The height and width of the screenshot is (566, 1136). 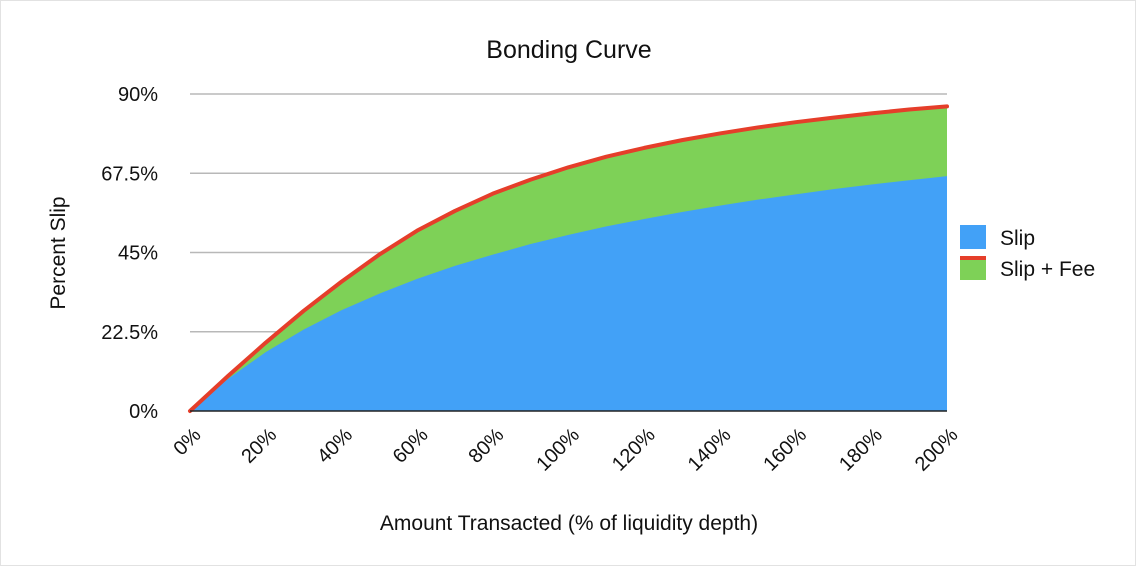 What do you see at coordinates (143, 412) in the screenshot?
I see `y-tick-label: 0%` at bounding box center [143, 412].